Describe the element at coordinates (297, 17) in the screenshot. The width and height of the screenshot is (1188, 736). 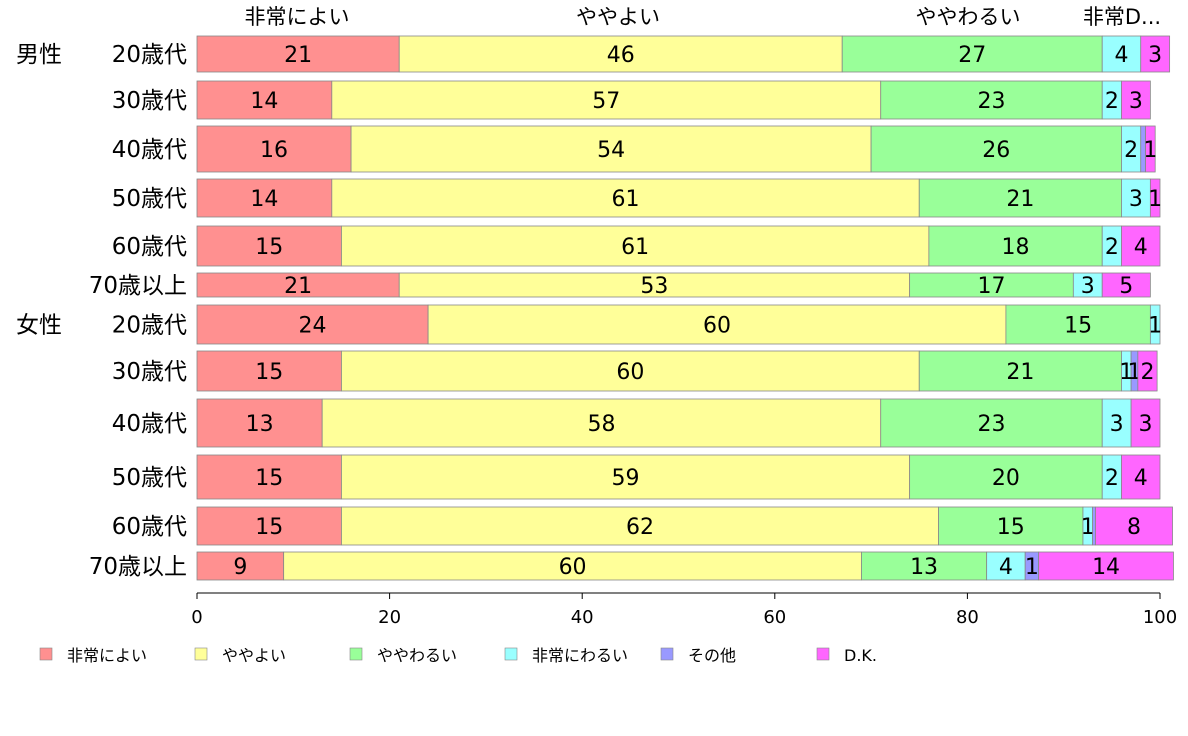
I see `top-label: 非常によい` at that location.